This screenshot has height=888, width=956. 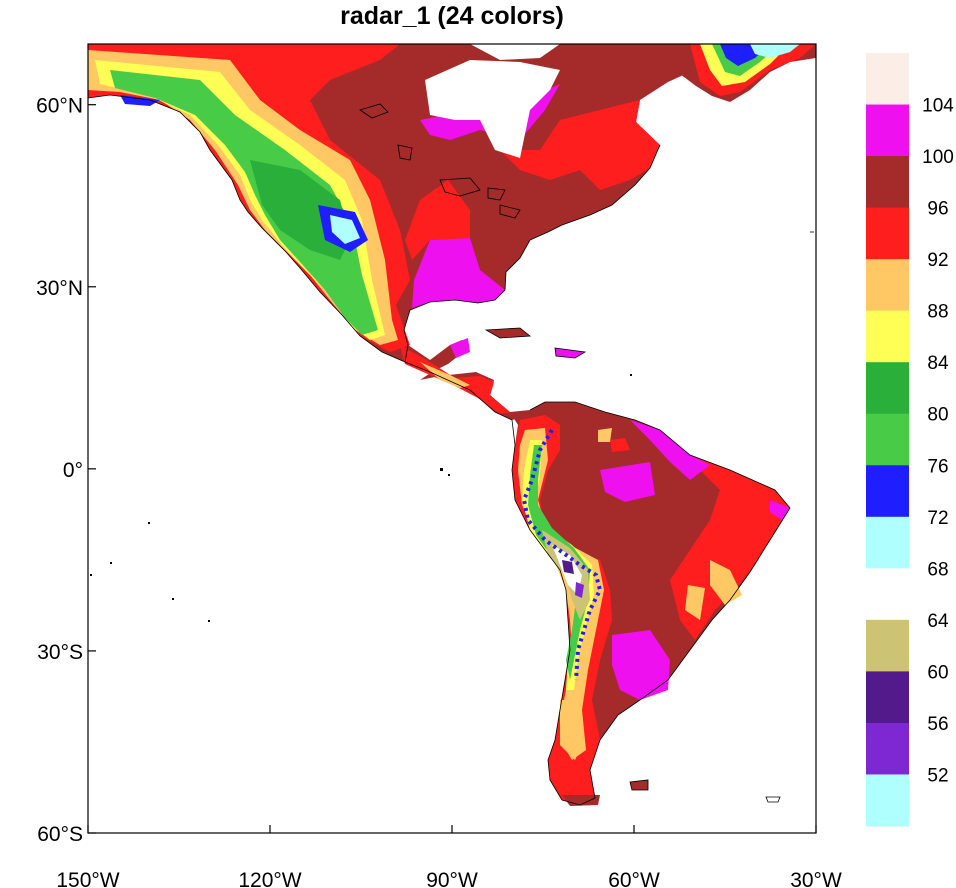 I want to click on lon-tick-label: 150°W, so click(x=87, y=878).